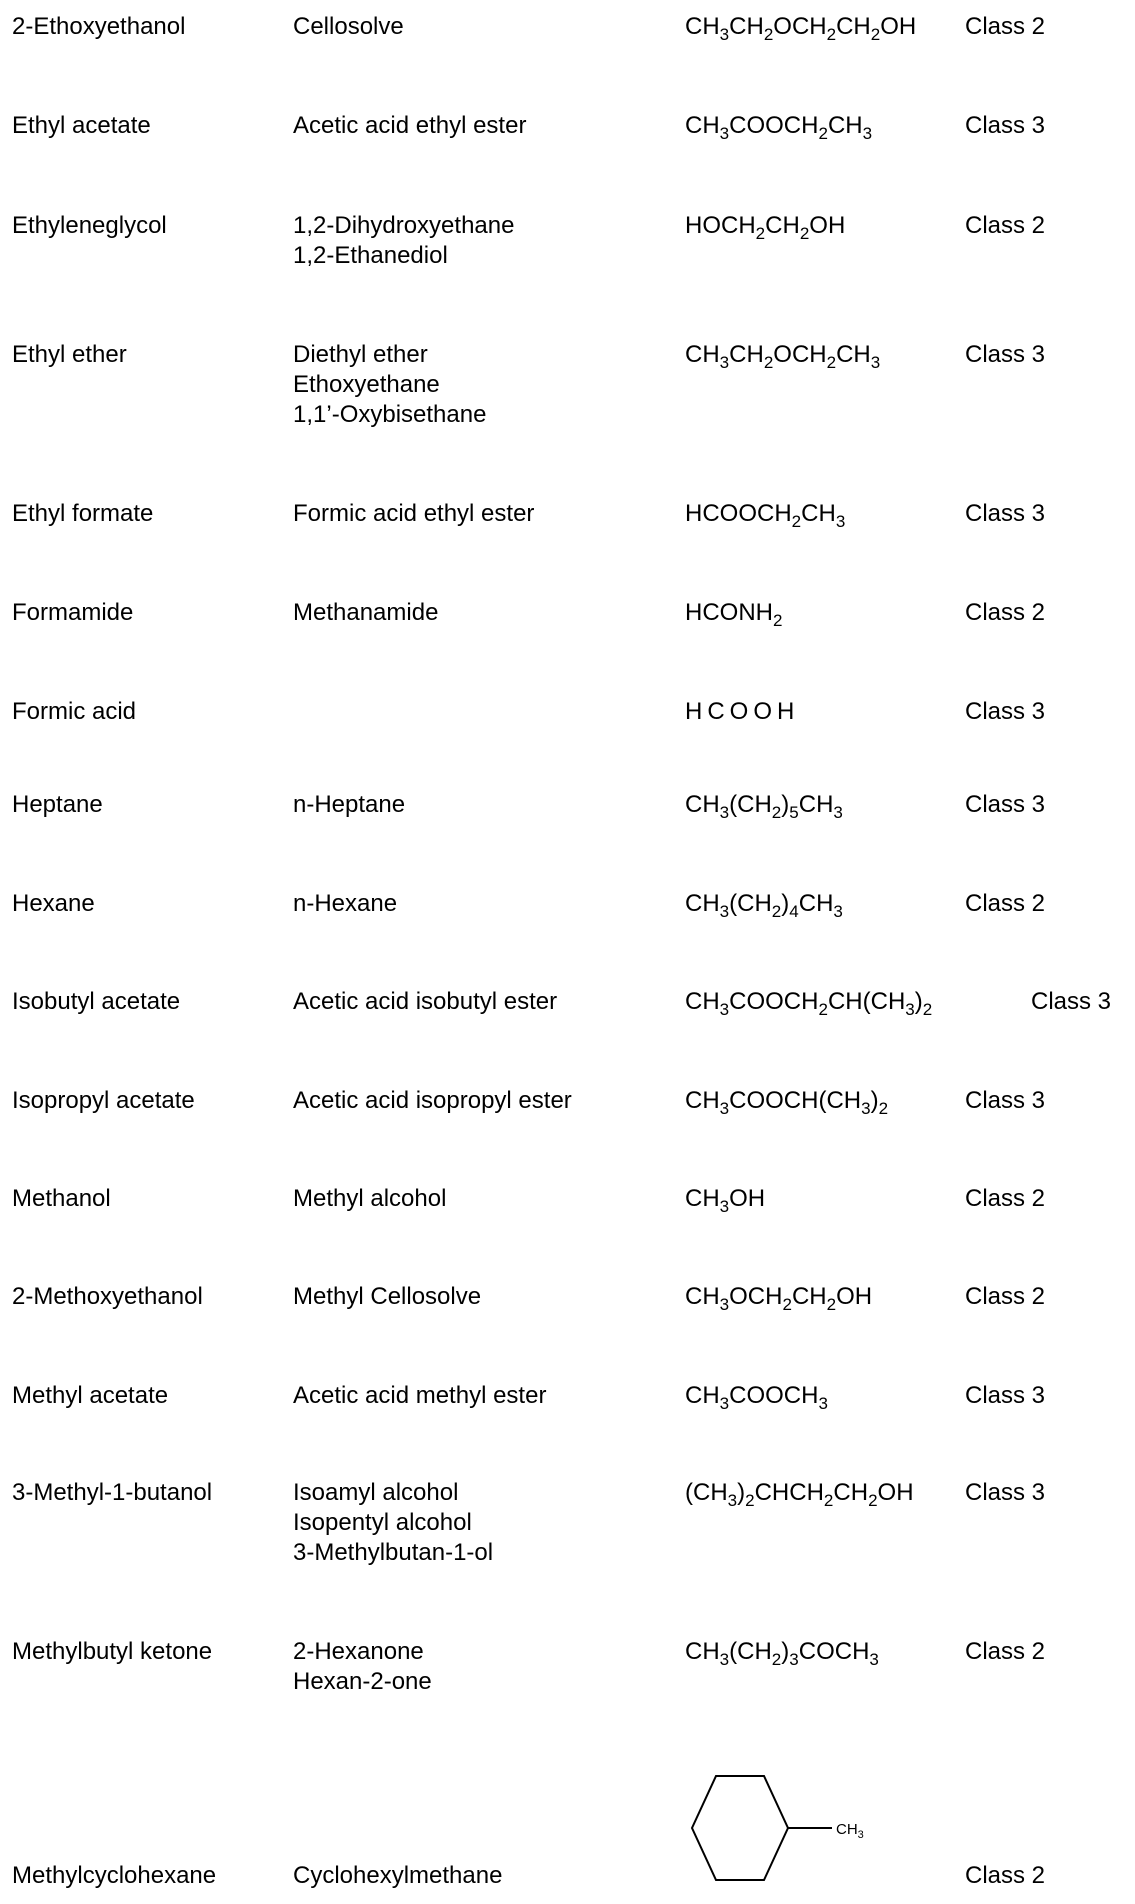 The image size is (1135, 1904). What do you see at coordinates (567, 1200) in the screenshot?
I see `table-row: Methanol Methyl alcohol CH3OH Class 2` at bounding box center [567, 1200].